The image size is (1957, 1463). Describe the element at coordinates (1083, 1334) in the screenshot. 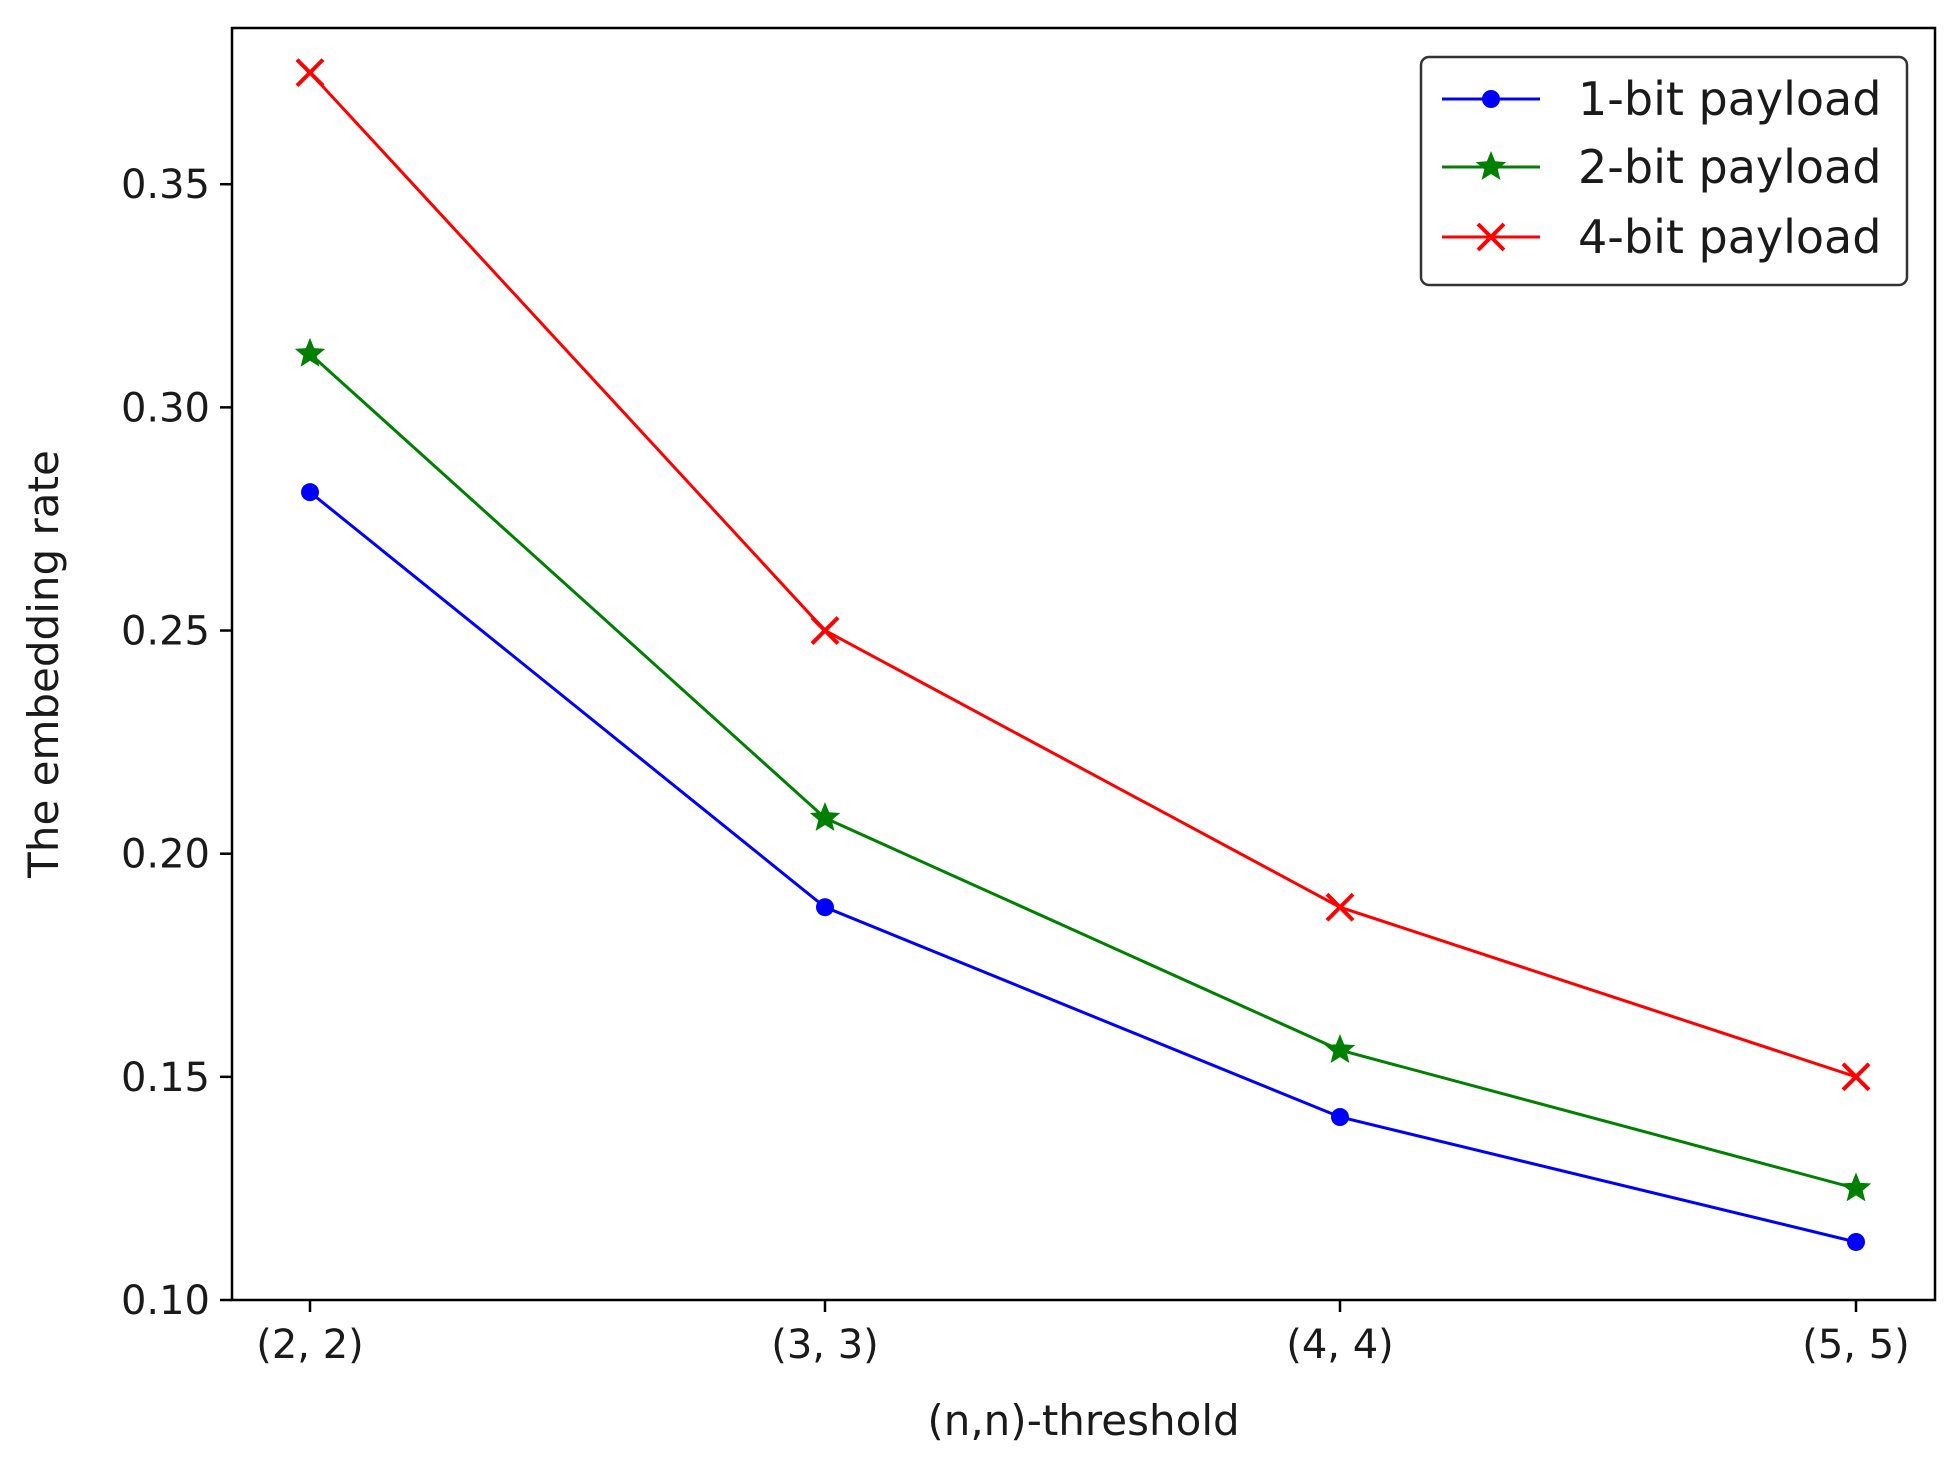

I see `x-axis: (2, 2) (3, 3) (4, 4) (5, 5)` at that location.